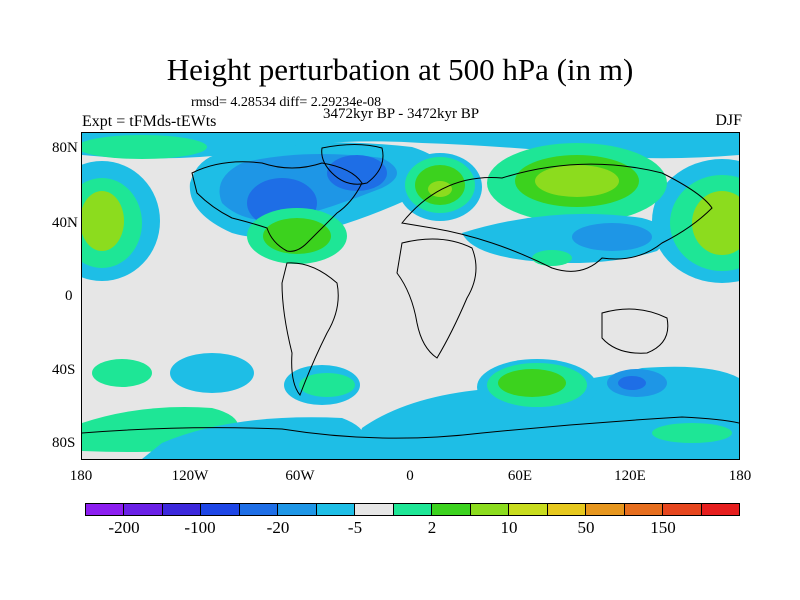 The height and width of the screenshot is (600, 800). I want to click on season-label: DJF, so click(728, 120).